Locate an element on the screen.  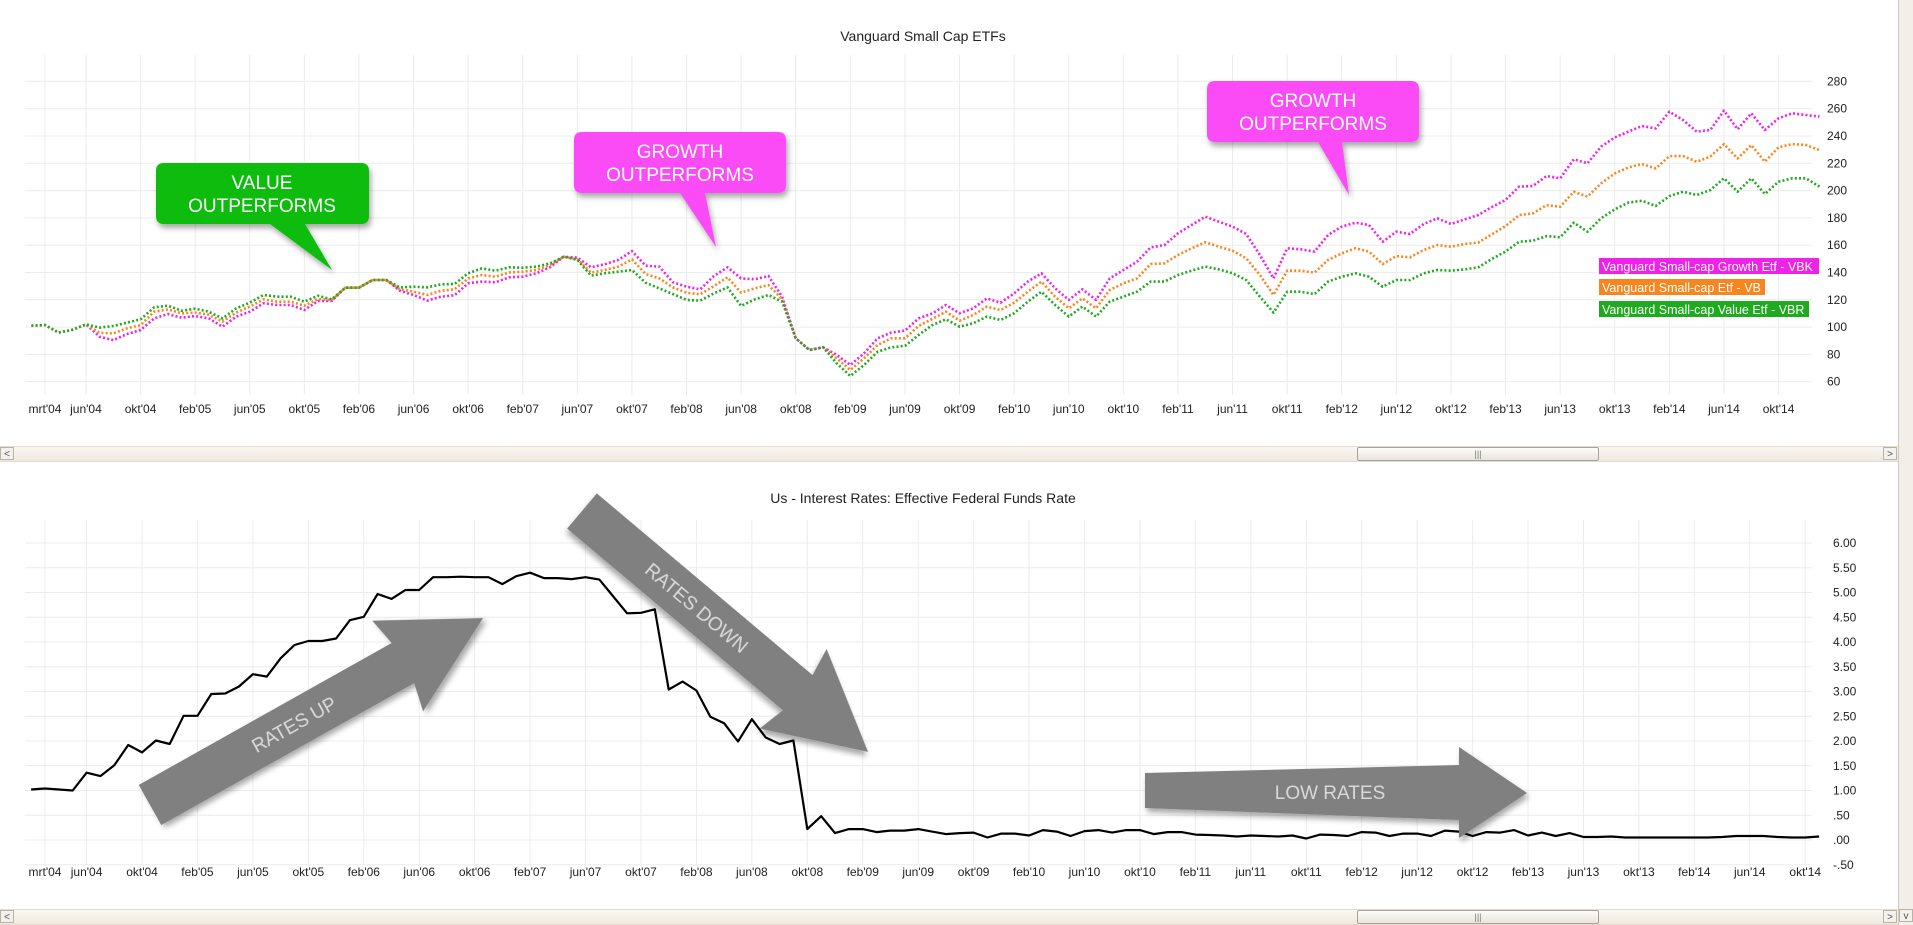
callout-growth-outperforms-2007: GROWTH OUTPERFORMS is located at coordinates (680, 189).